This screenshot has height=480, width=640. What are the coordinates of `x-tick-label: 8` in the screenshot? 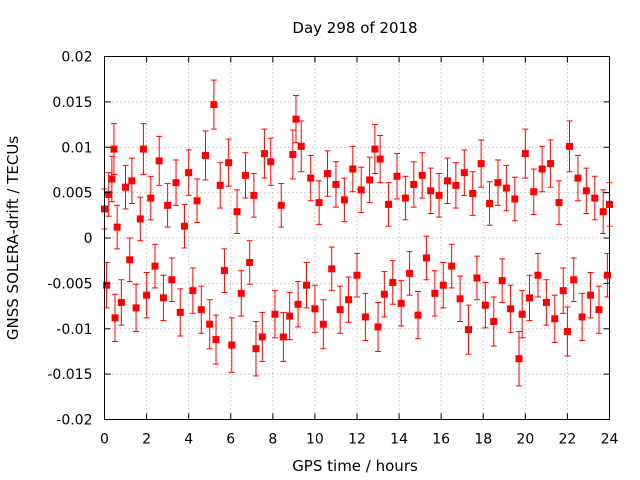 It's located at (272, 440).